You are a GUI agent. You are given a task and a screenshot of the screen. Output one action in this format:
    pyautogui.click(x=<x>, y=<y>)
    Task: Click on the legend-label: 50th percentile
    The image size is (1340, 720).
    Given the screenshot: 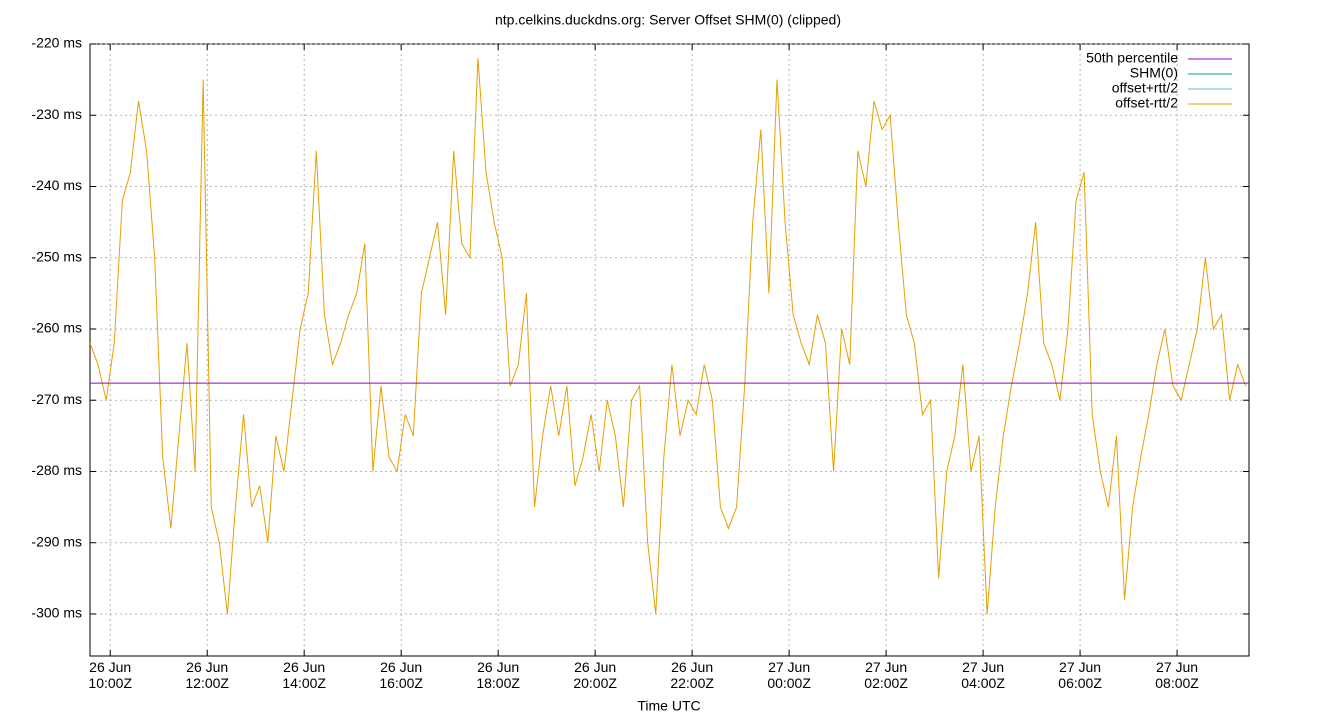 What is the action you would take?
    pyautogui.click(x=1132, y=58)
    